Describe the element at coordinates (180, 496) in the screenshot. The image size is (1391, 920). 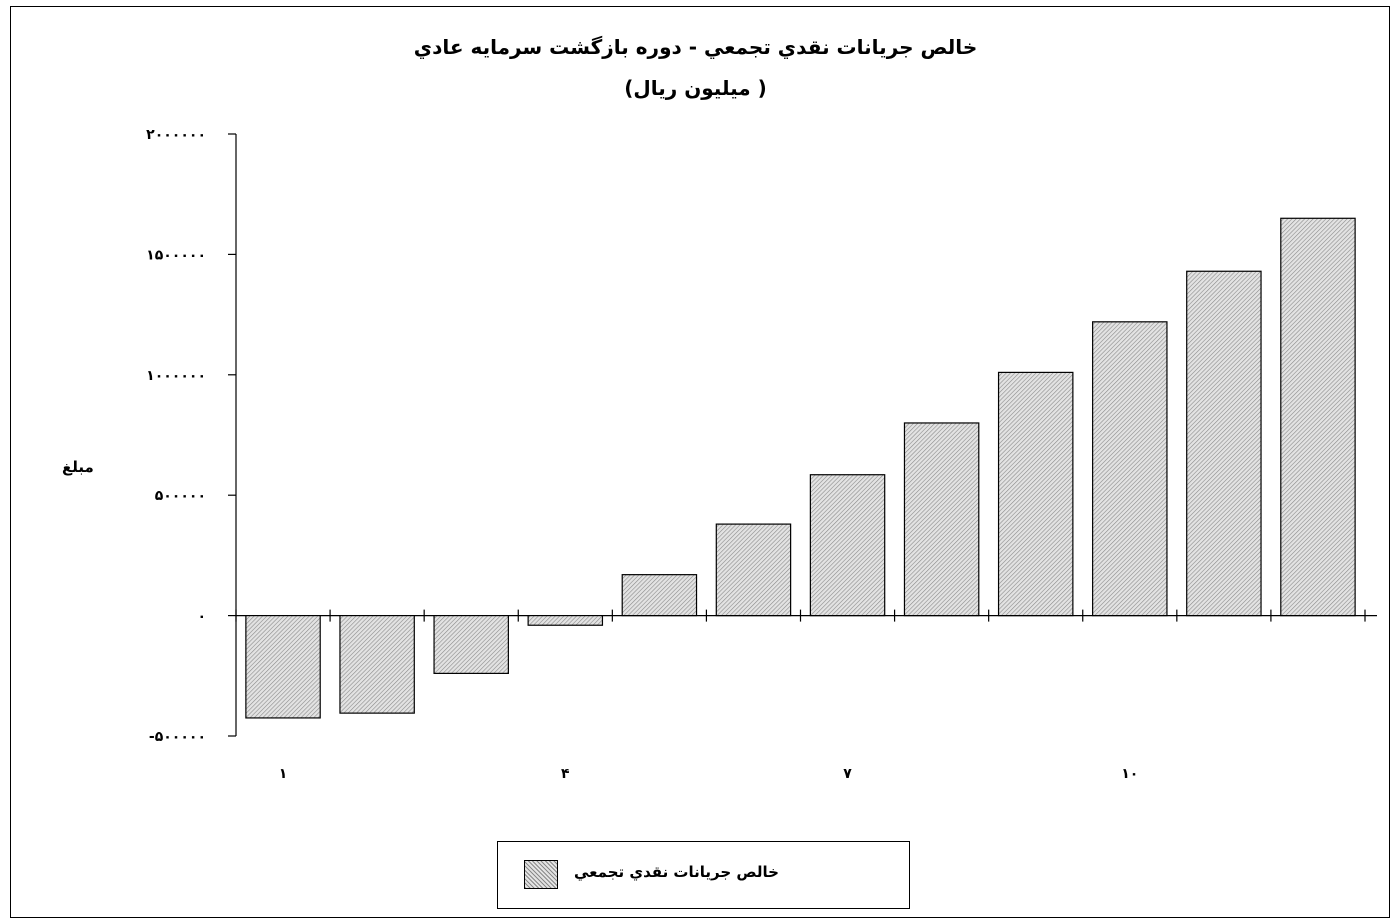
I see `y-tick-label: ۵٠٠٠٠٠` at that location.